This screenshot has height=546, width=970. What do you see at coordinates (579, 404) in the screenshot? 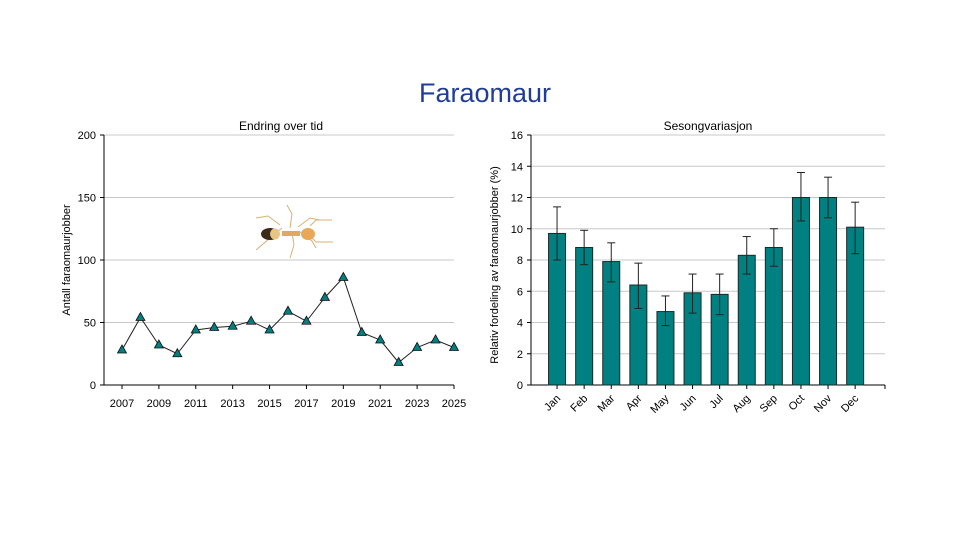
I see `x-tick-label: Feb` at bounding box center [579, 404].